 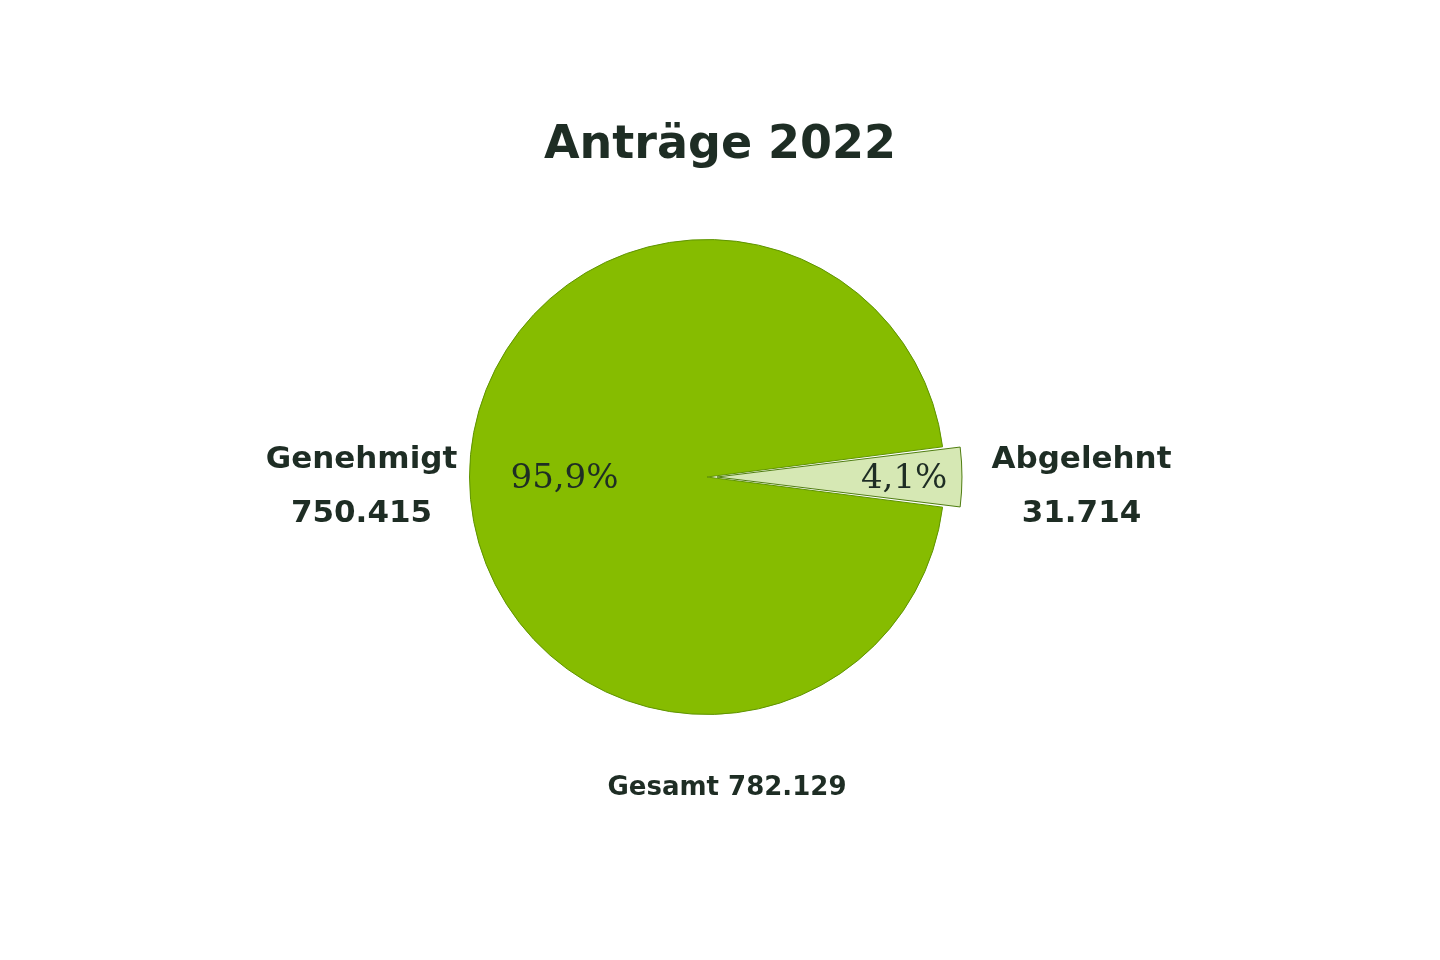 What do you see at coordinates (904, 475) in the screenshot?
I see `text: 4,1%` at bounding box center [904, 475].